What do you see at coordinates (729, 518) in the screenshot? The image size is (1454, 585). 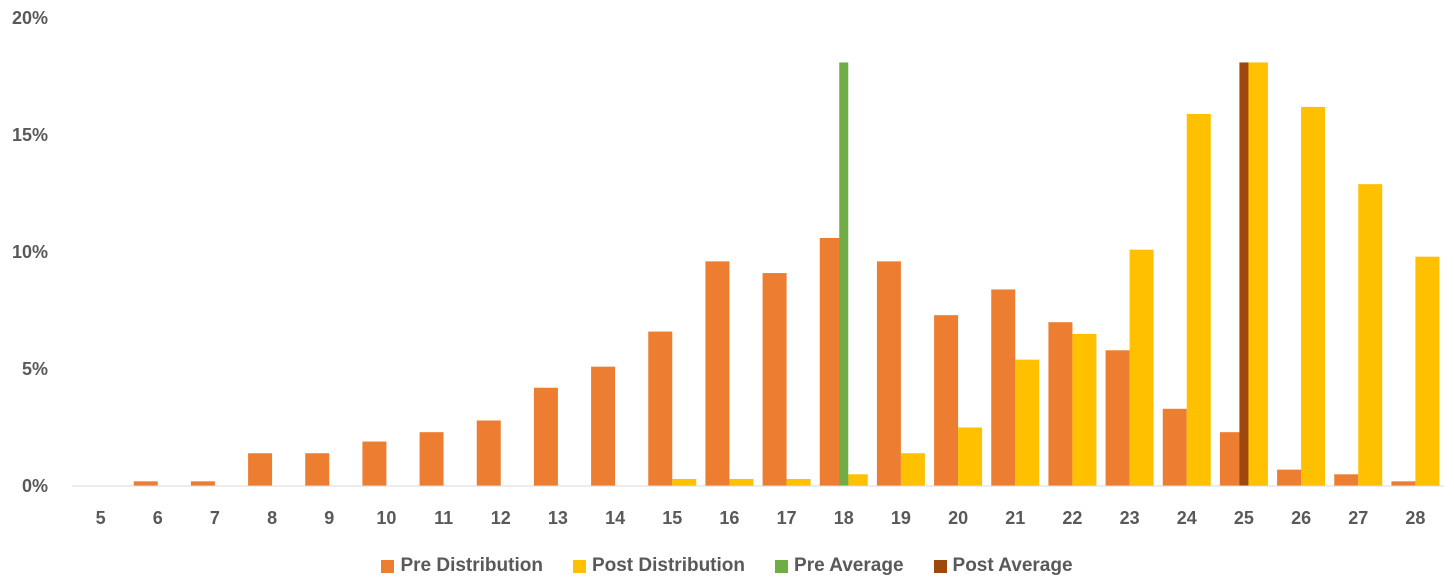 I see `x-tick-label: 16` at bounding box center [729, 518].